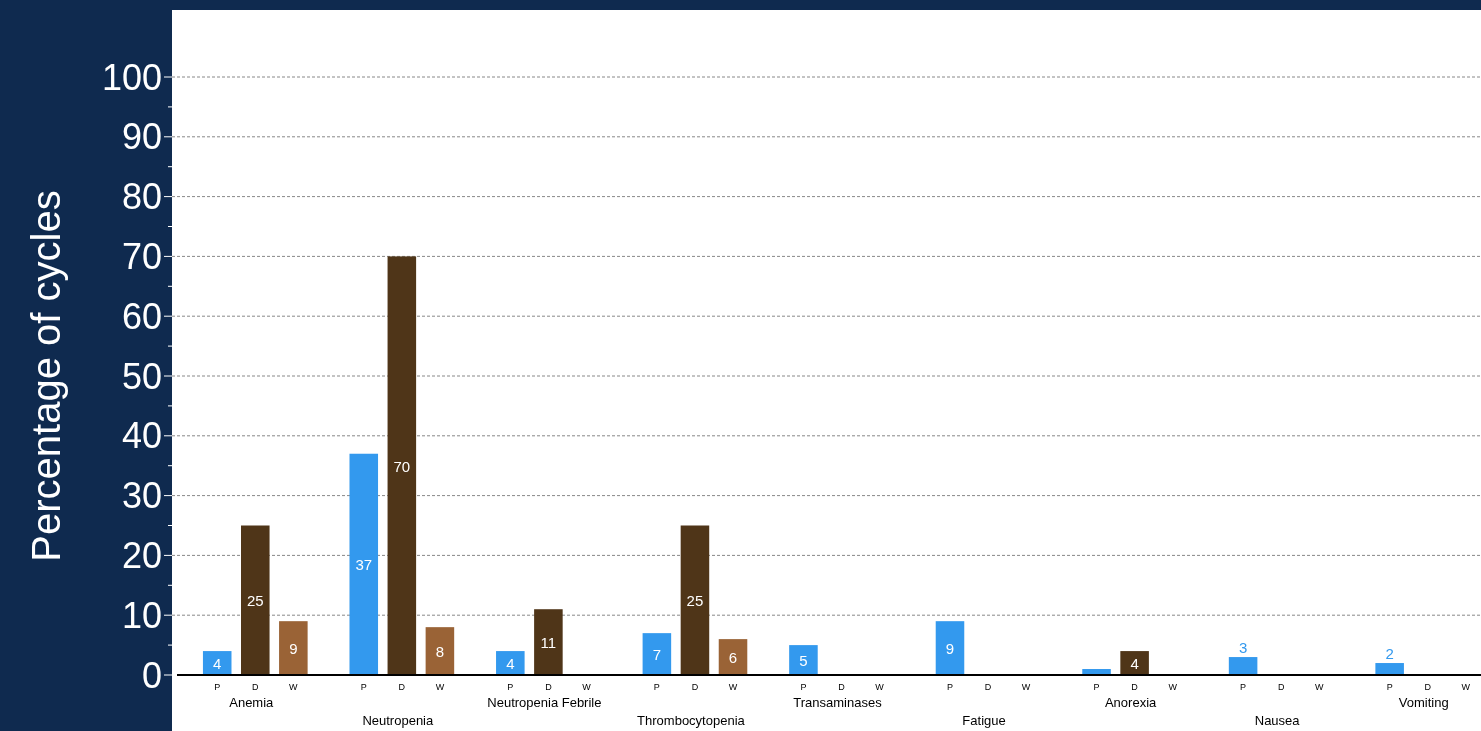  I want to click on y-tick-label: 10, so click(141, 615).